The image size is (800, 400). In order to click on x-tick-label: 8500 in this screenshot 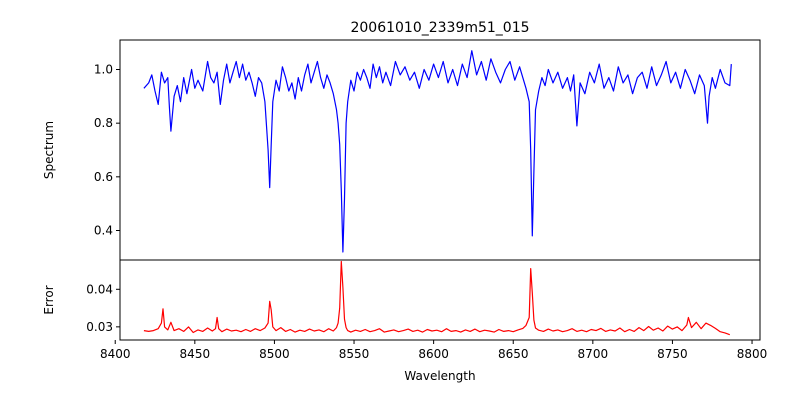, I will do `click(274, 354)`.